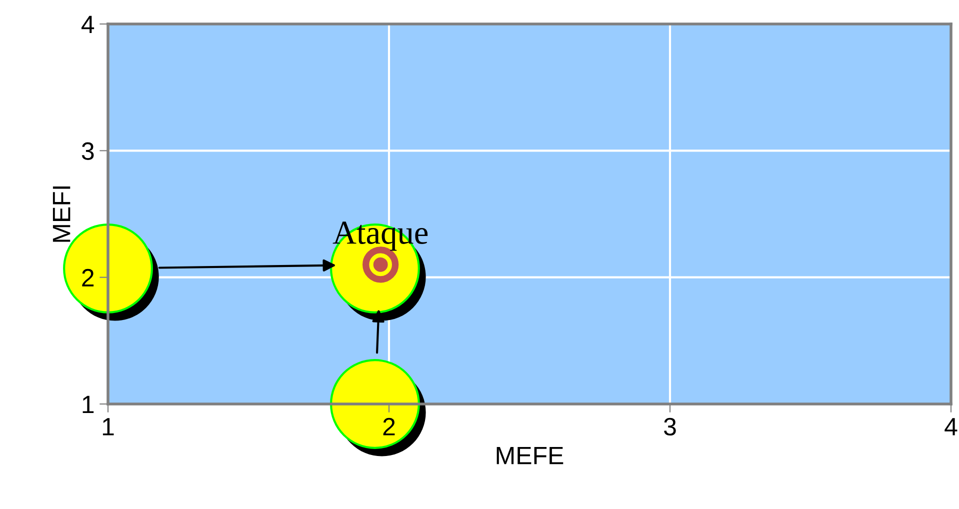  Describe the element at coordinates (87, 25) in the screenshot. I see `y-tick-label: 4` at that location.